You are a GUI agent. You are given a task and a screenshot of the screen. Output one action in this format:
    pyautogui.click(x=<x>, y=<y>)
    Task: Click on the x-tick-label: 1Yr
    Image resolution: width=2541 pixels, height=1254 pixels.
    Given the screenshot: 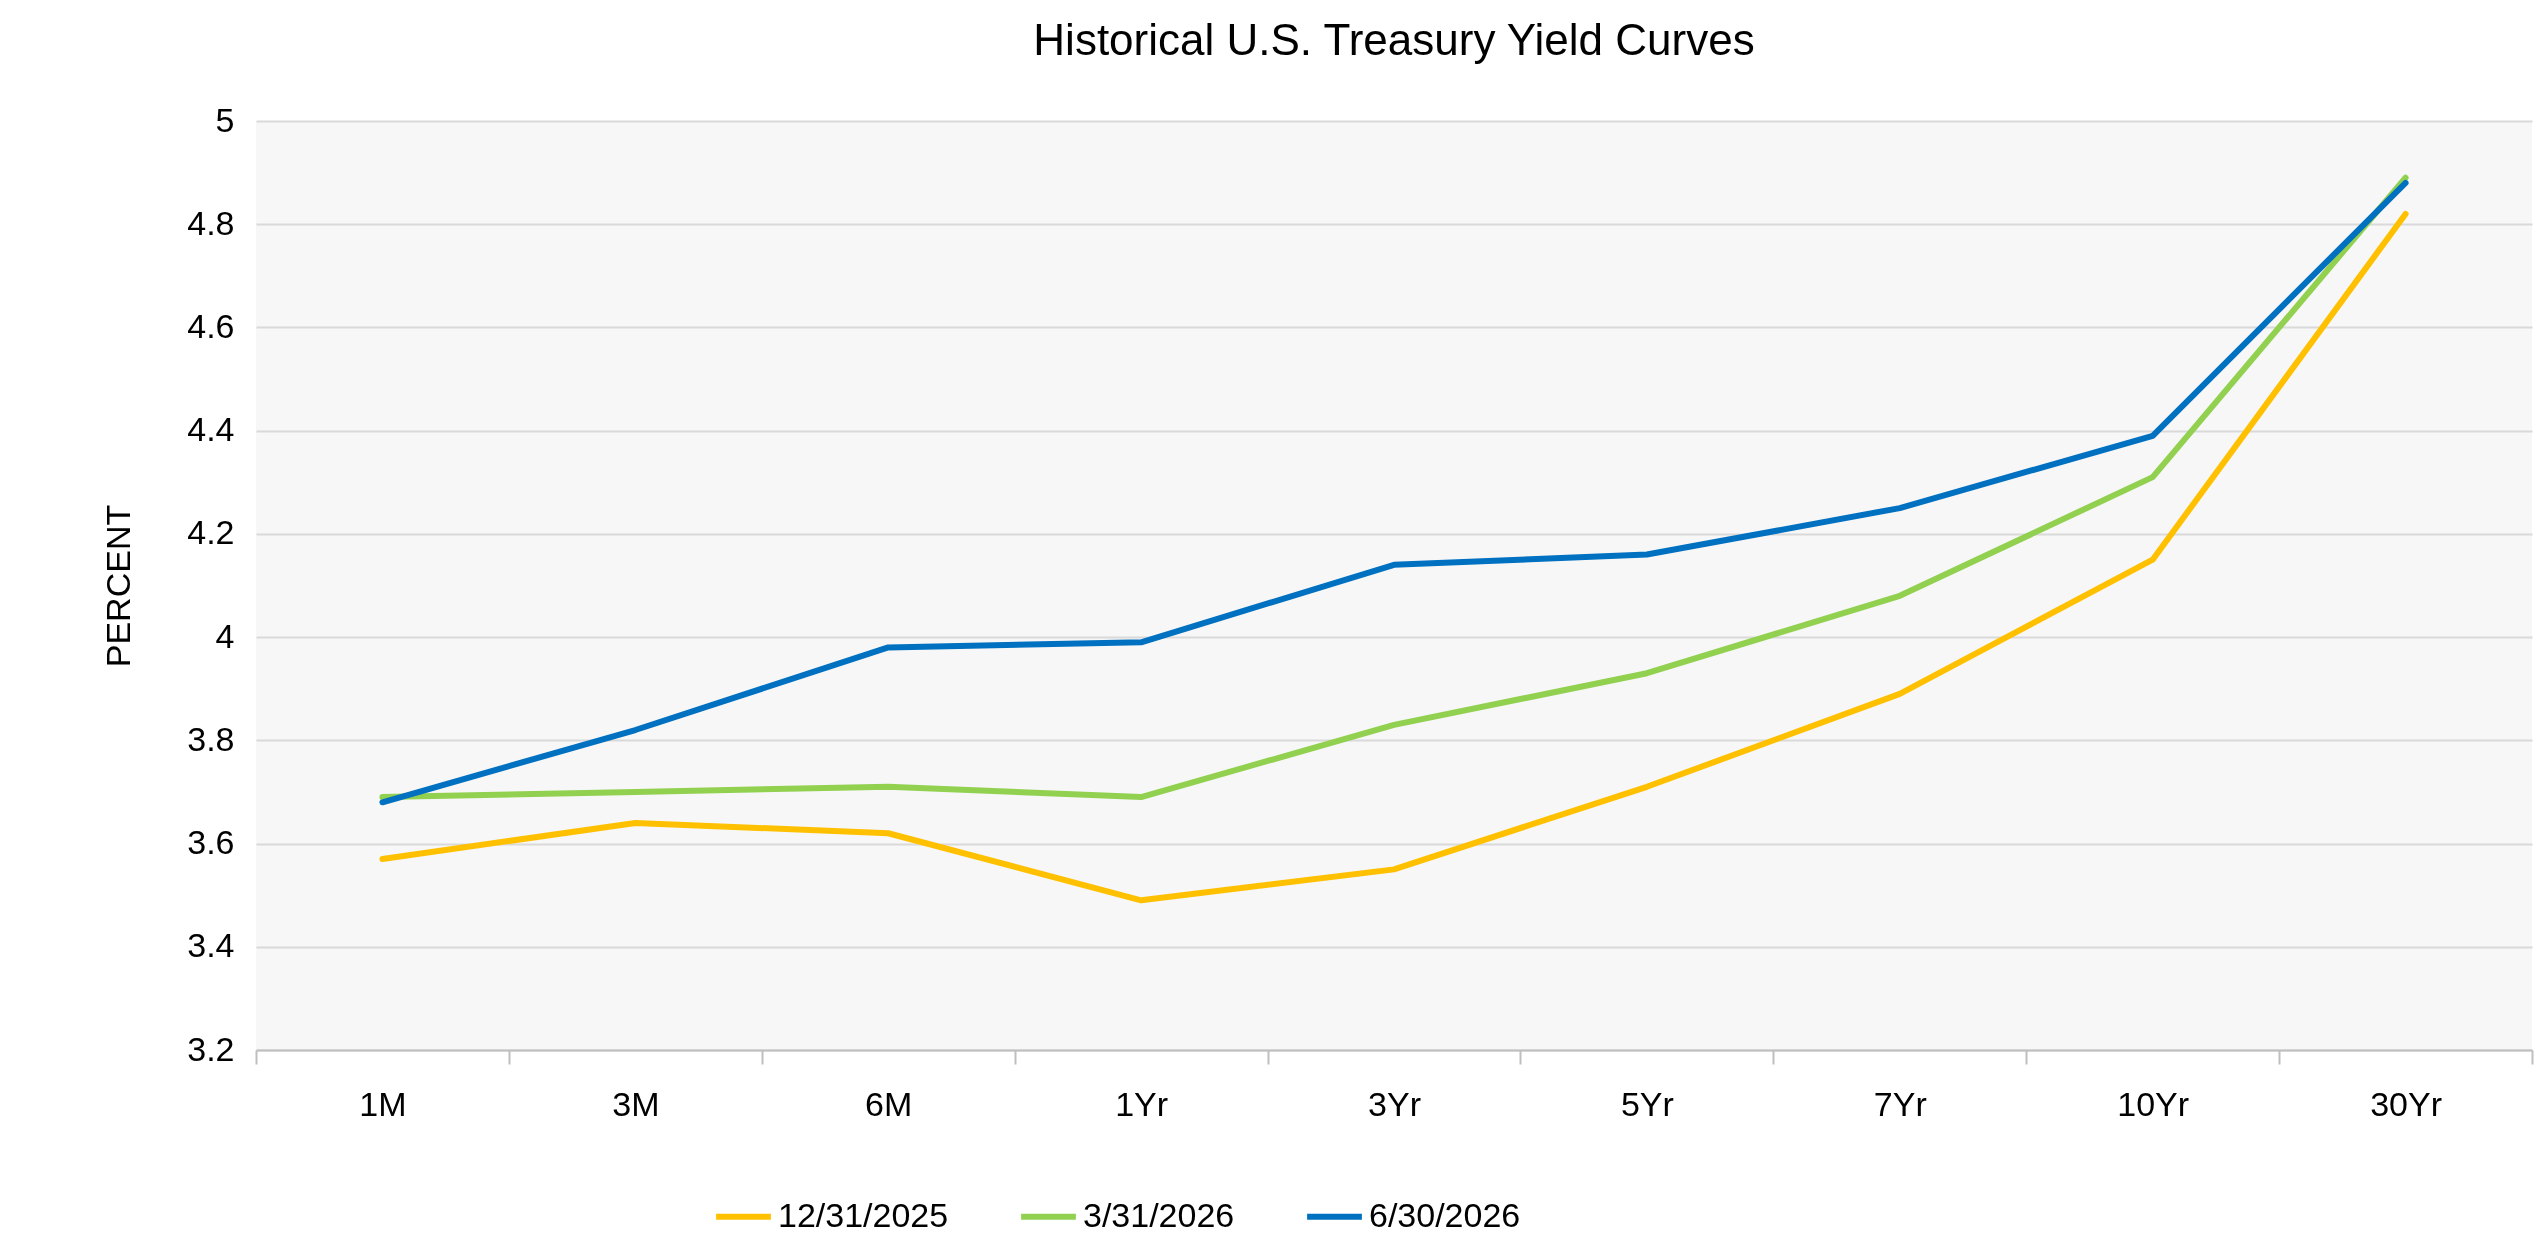 What is the action you would take?
    pyautogui.click(x=1142, y=1103)
    